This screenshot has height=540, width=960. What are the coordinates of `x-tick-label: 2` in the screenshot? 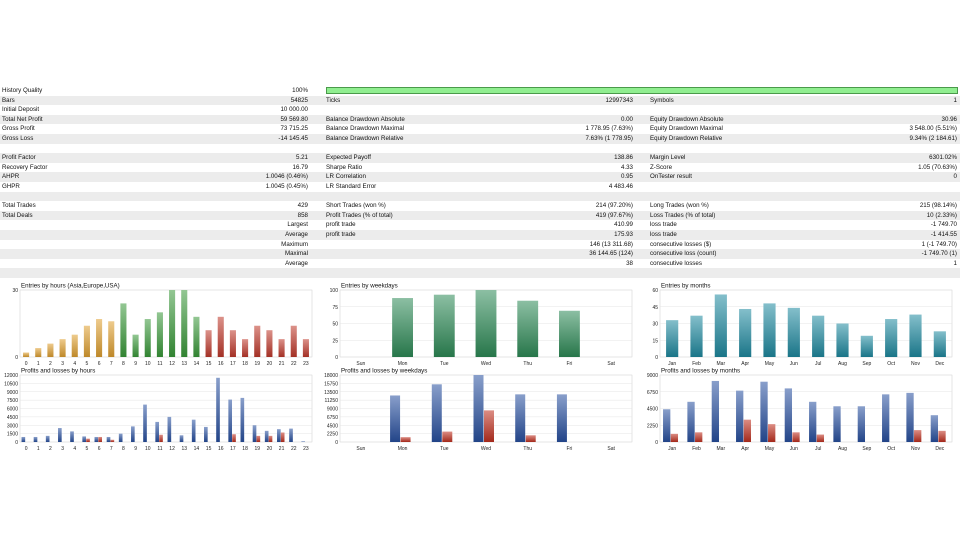 It's located at (50, 364).